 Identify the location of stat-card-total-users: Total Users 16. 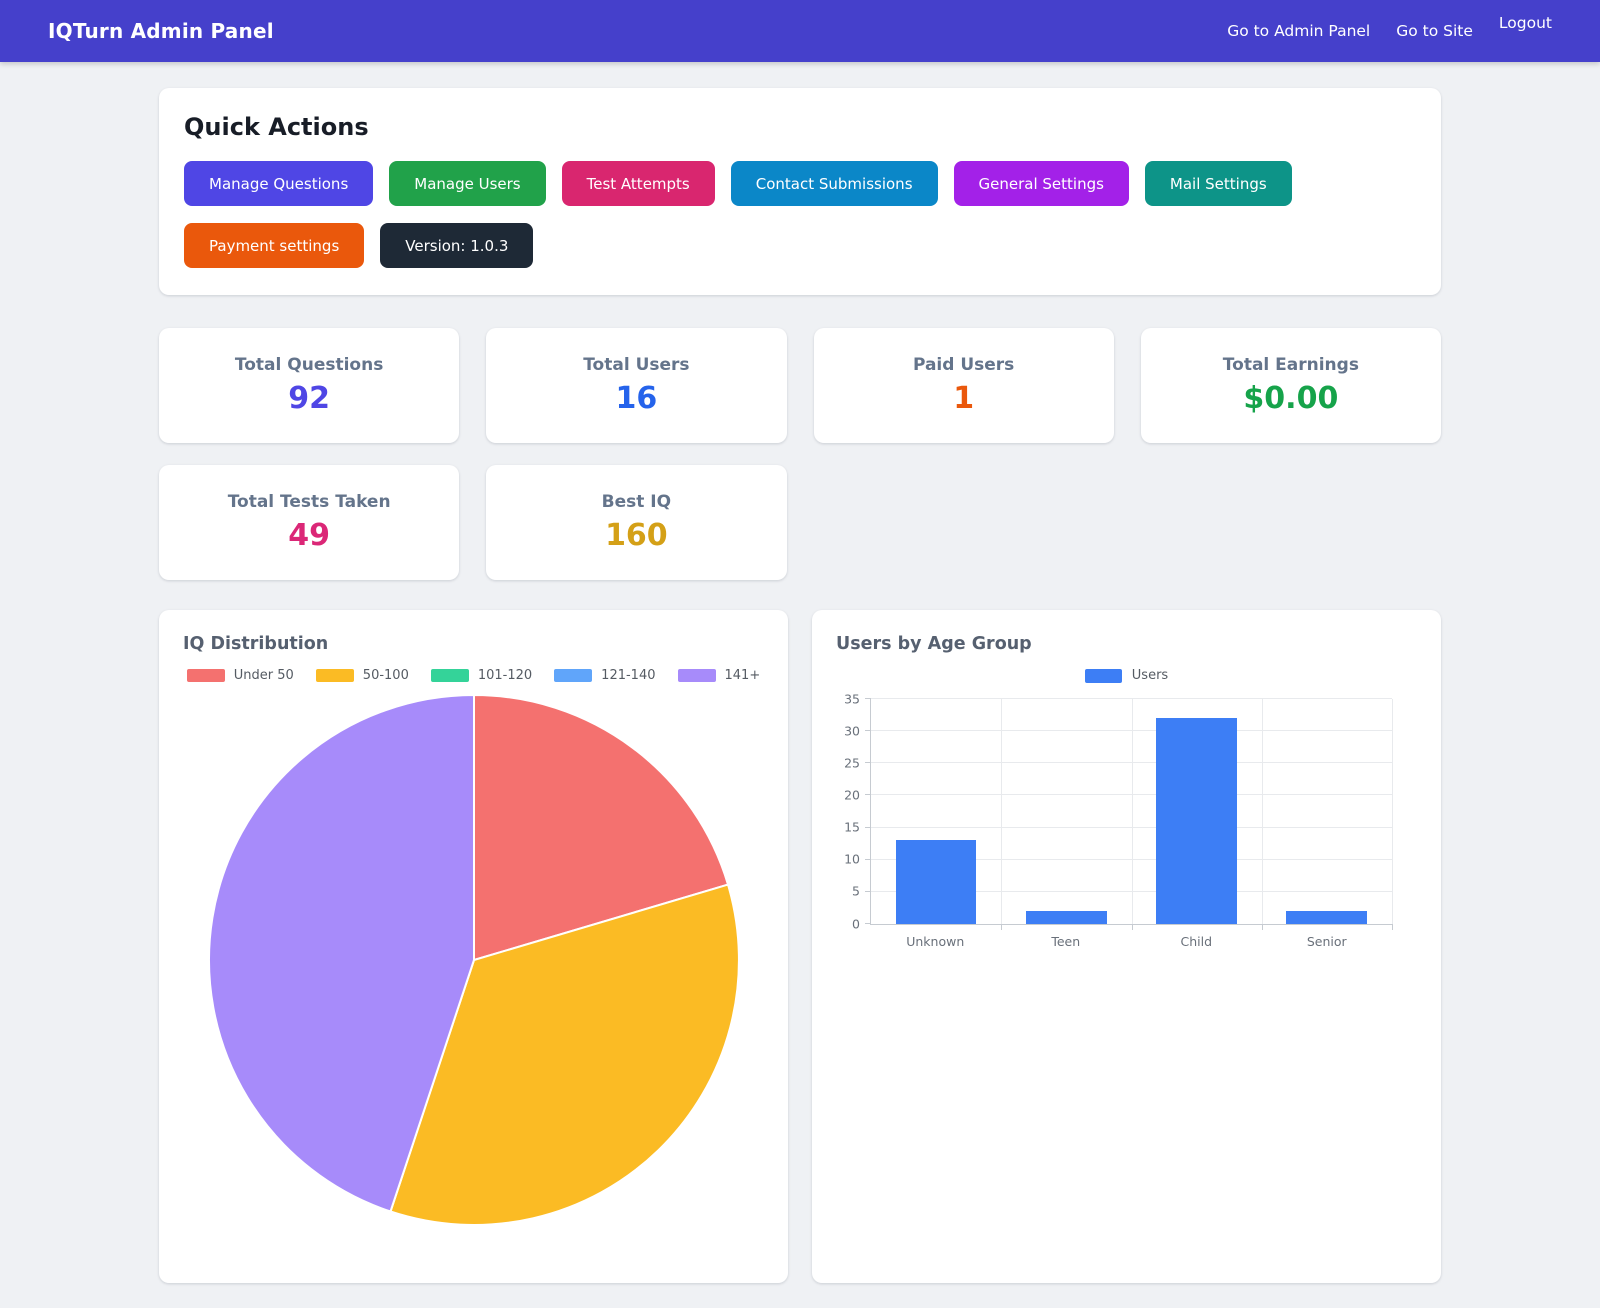
(636, 385).